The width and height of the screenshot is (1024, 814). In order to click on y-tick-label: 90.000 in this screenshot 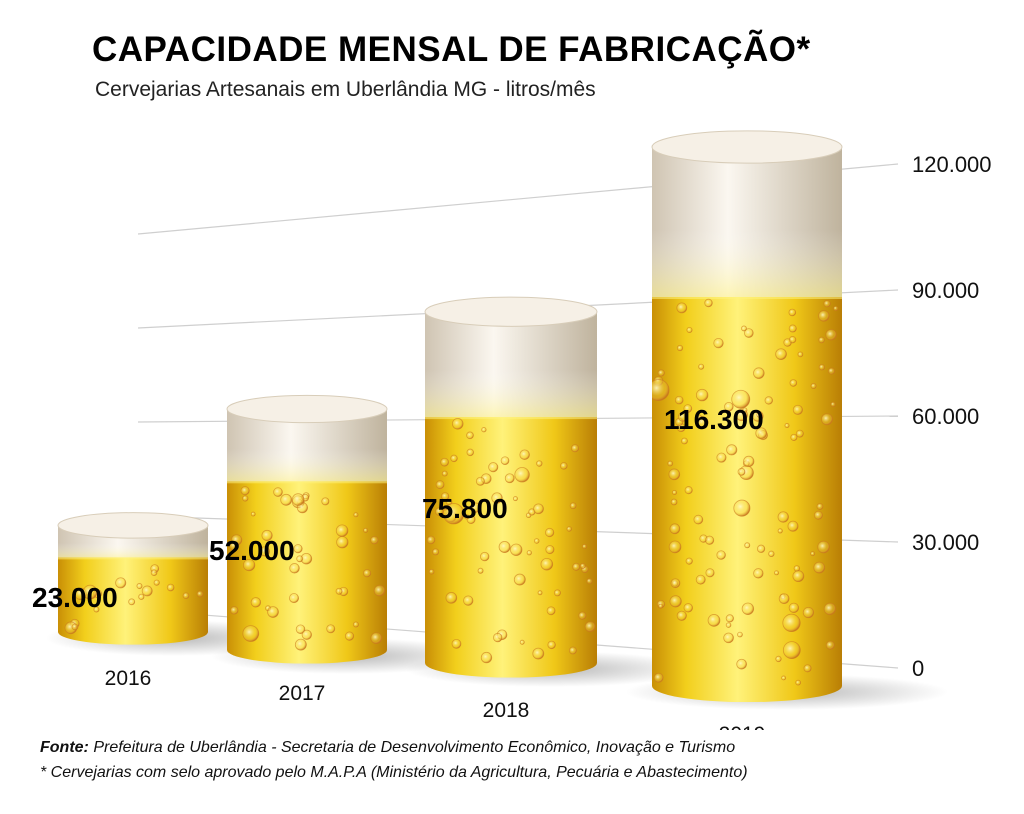, I will do `click(945, 290)`.